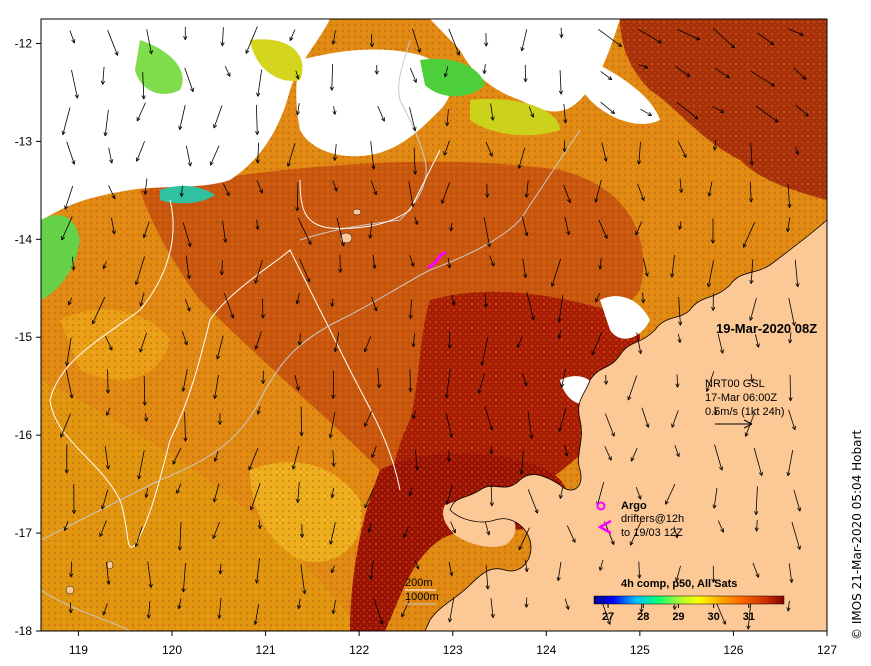  Describe the element at coordinates (689, 600) in the screenshot. I see `colorbar: 4h comp, p50, All Sats 27 28 29 30 31` at that location.